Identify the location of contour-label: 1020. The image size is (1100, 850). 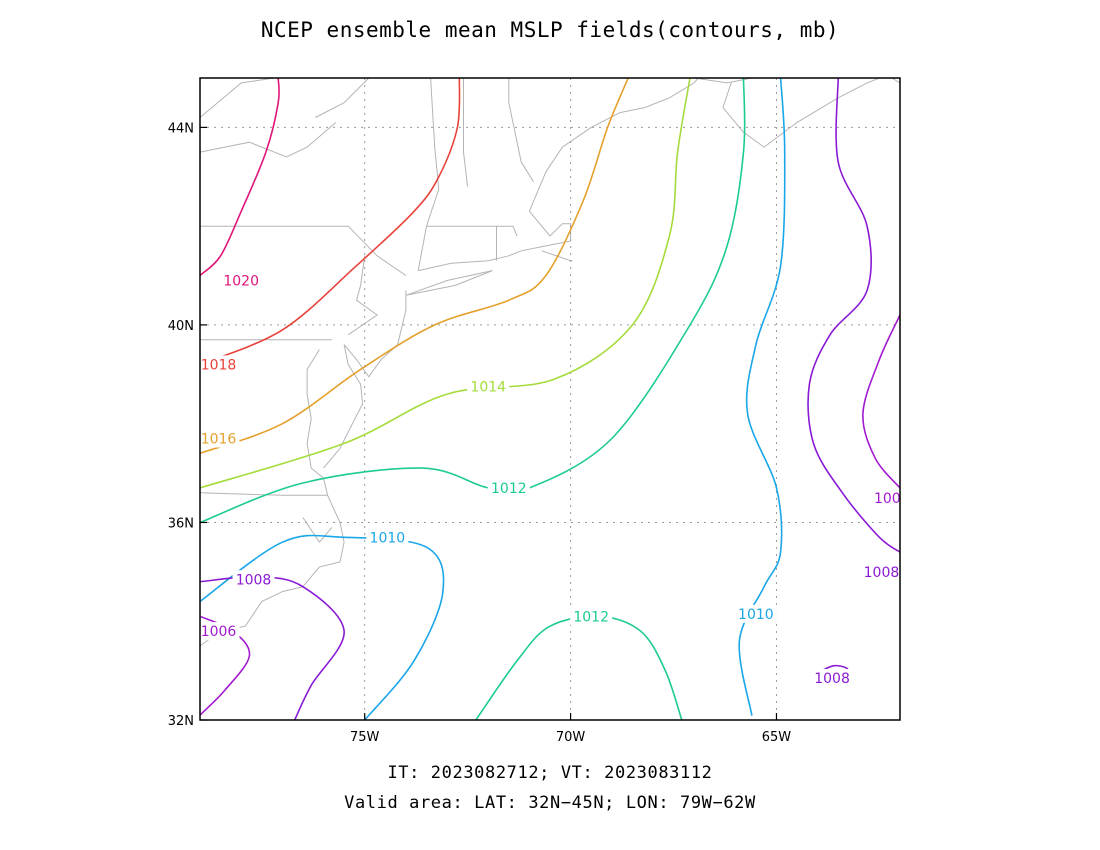
(241, 281).